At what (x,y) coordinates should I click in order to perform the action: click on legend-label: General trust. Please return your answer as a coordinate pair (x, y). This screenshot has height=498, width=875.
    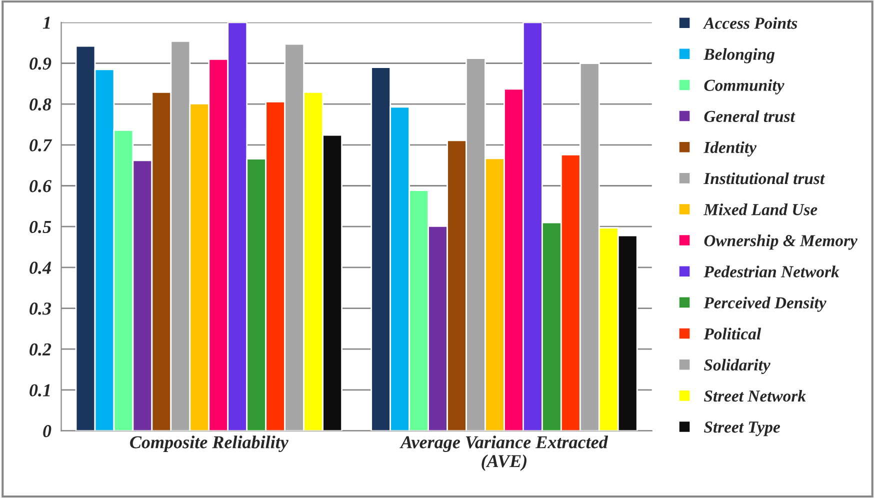
    Looking at the image, I should click on (750, 116).